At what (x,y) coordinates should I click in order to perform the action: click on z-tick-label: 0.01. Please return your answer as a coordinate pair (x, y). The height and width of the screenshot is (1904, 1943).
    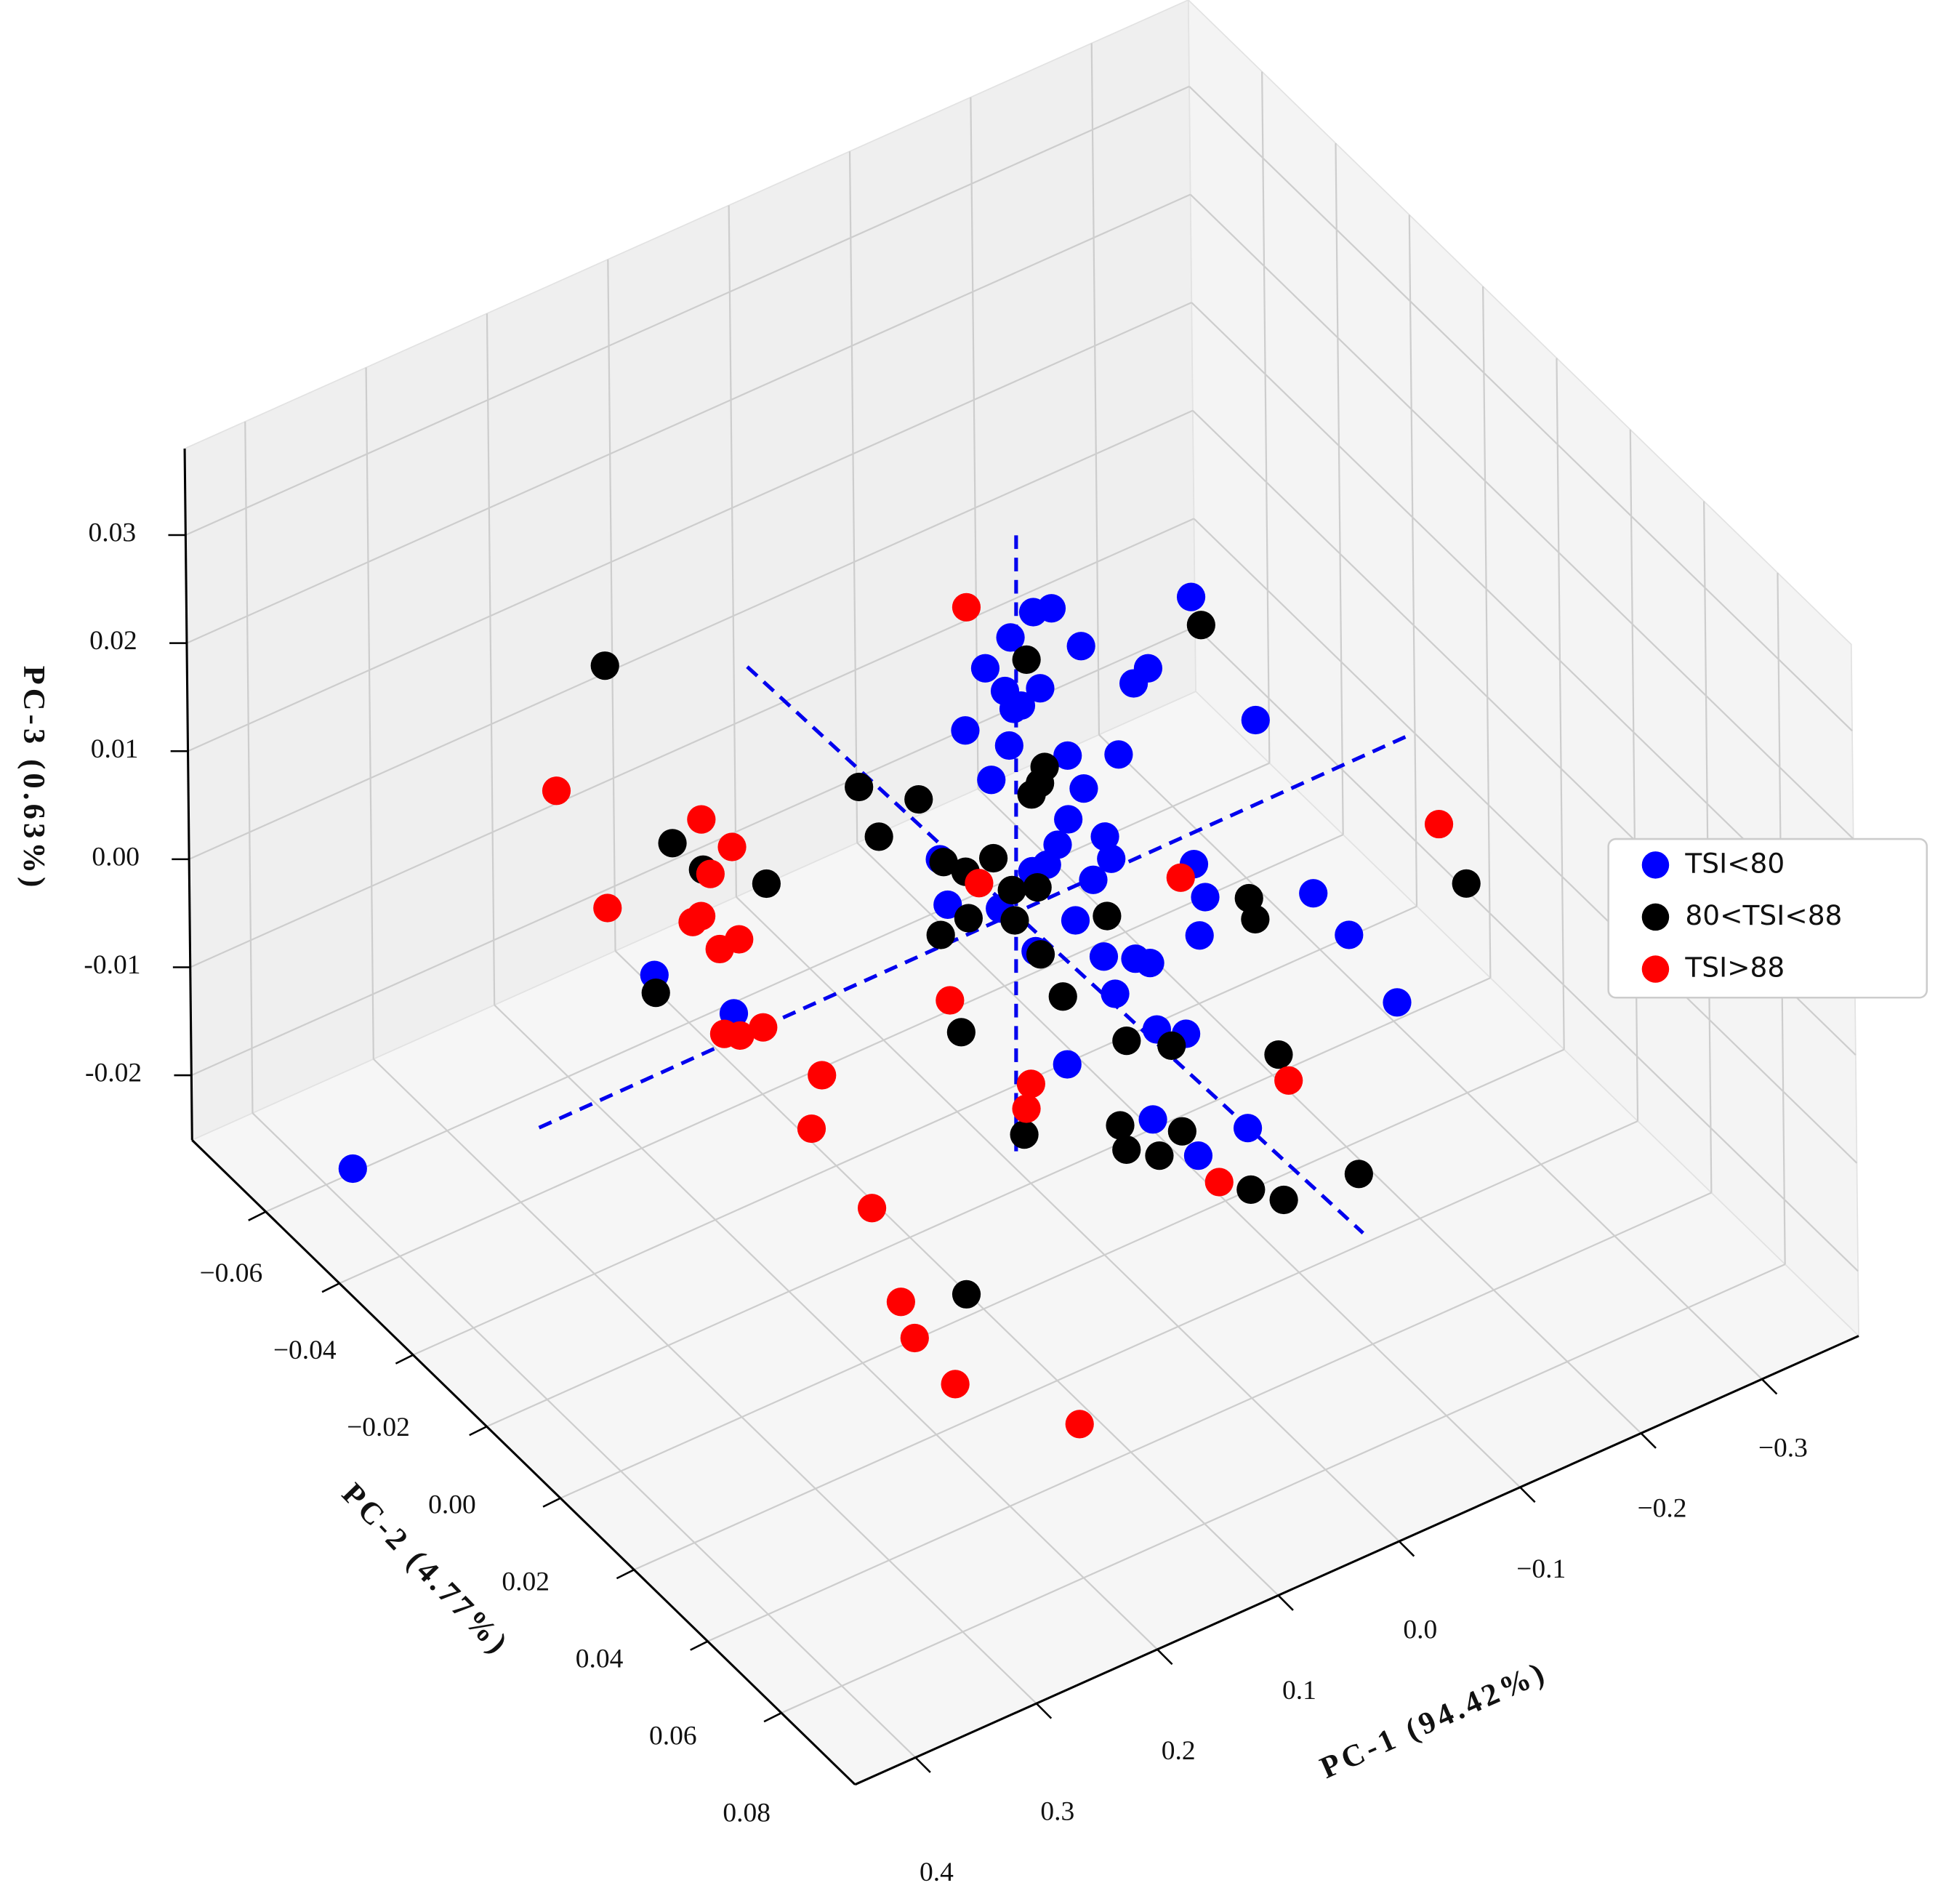
    Looking at the image, I should click on (115, 749).